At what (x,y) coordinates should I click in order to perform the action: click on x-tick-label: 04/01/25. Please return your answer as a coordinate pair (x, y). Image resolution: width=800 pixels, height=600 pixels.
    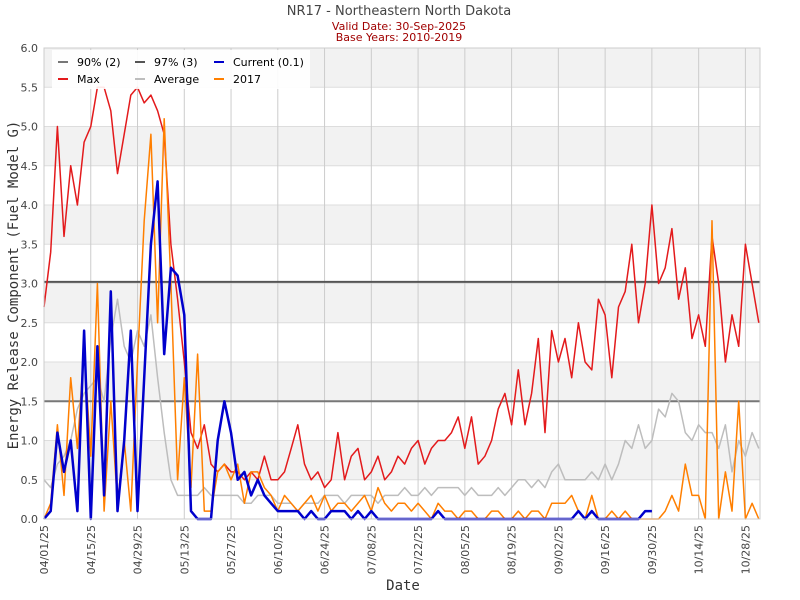
    Looking at the image, I should click on (44, 549).